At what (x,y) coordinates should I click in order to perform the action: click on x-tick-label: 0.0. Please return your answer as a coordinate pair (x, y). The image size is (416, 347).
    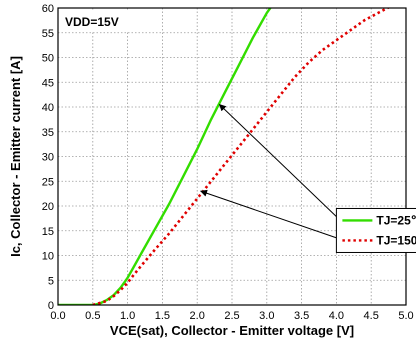
    Looking at the image, I should click on (57, 316).